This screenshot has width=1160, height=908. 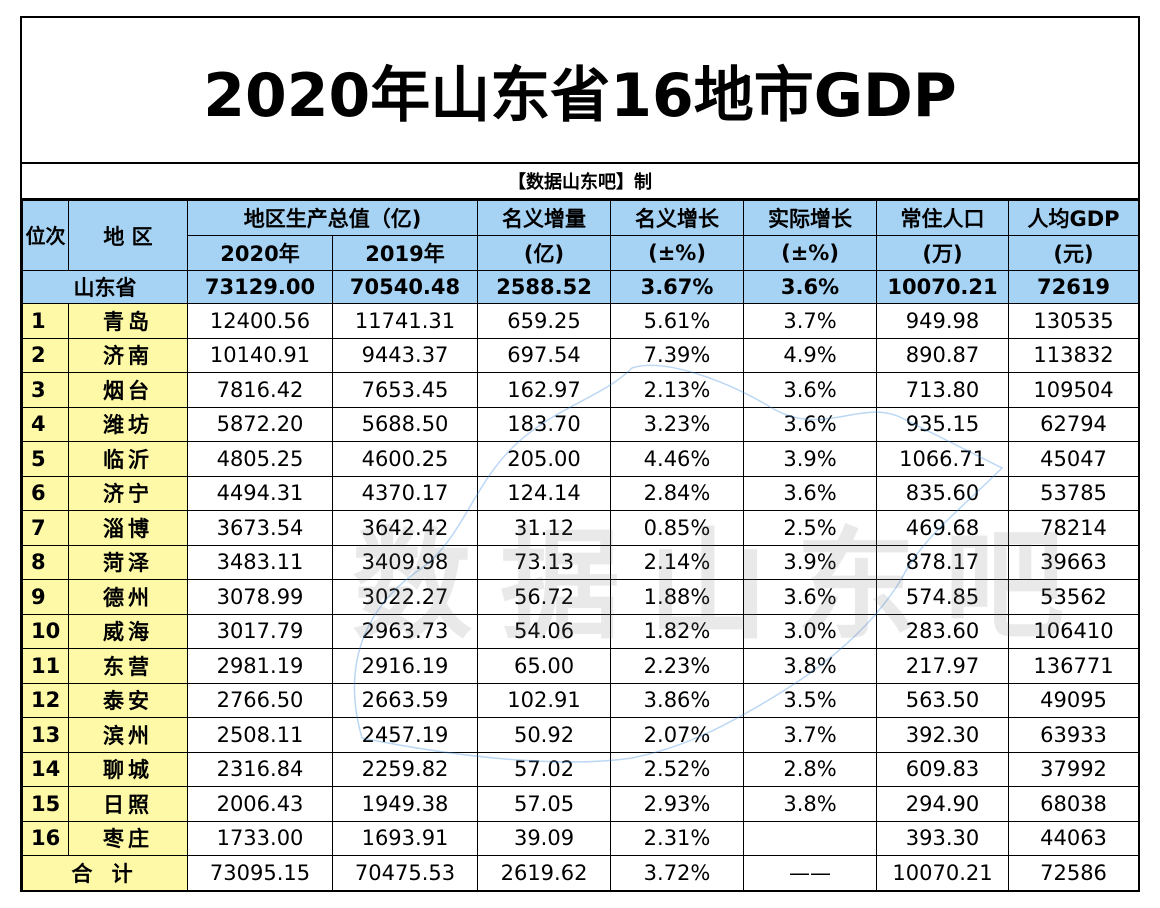 I want to click on city-name-cell: 德州, so click(x=128, y=597).